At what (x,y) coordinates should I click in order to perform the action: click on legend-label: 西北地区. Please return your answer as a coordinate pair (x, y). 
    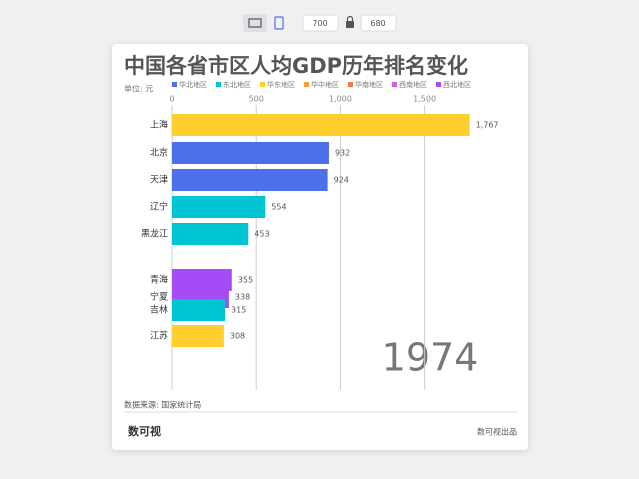
    Looking at the image, I should click on (457, 84).